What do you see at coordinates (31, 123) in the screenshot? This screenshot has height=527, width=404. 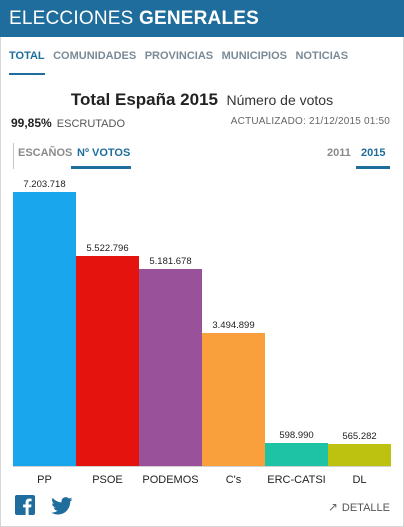 I see `scrutiny-percent: 99,85%` at bounding box center [31, 123].